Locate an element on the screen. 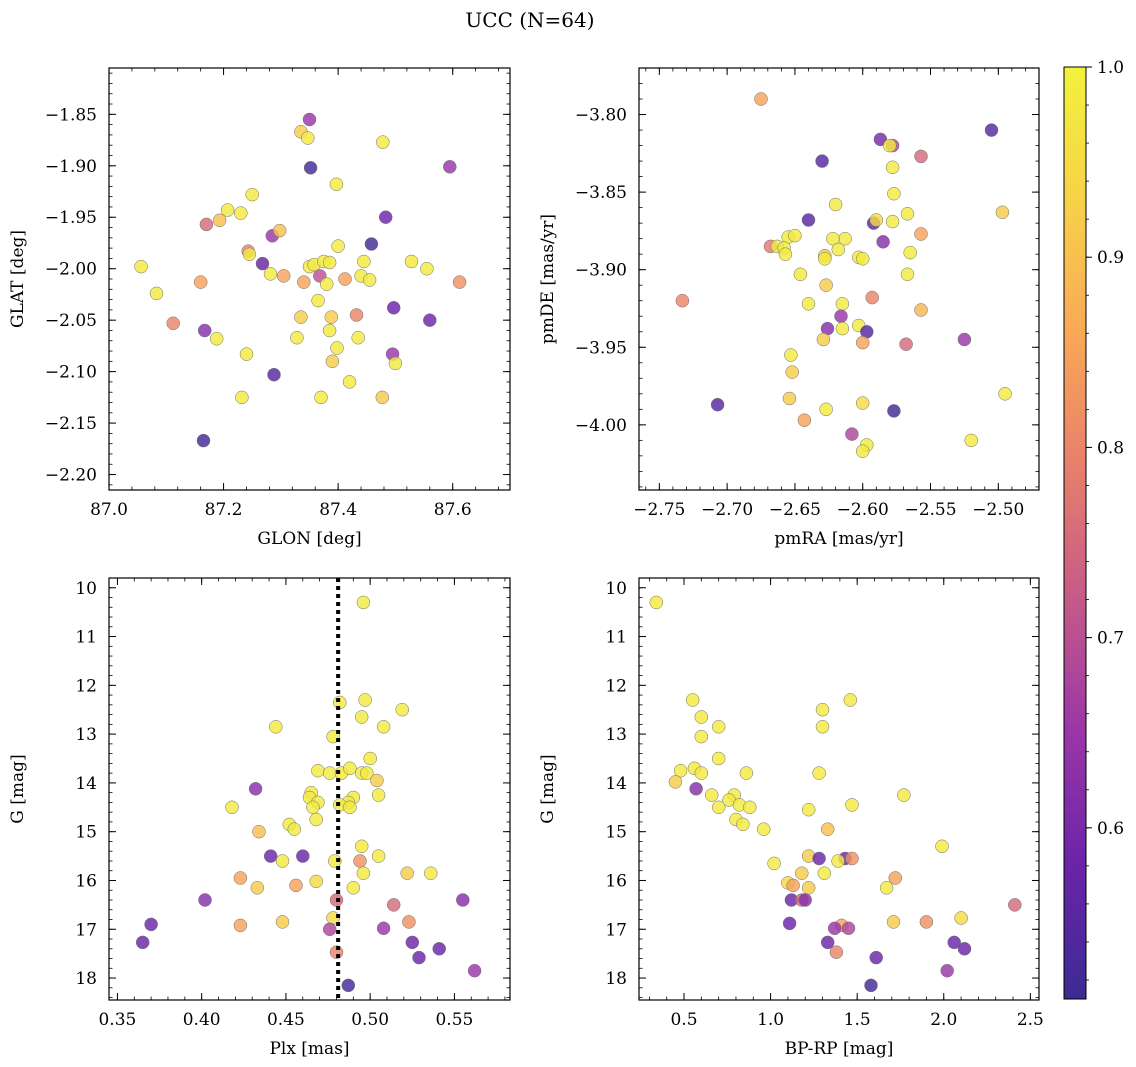 This screenshot has height=1067, width=1136. x-tick-label-tl-2: 87.4 is located at coordinates (338, 510).